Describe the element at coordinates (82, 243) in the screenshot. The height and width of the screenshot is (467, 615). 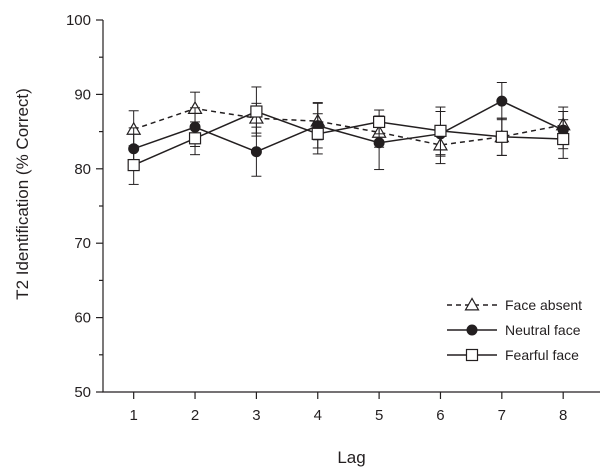
I see `y-tick-label: 70` at that location.